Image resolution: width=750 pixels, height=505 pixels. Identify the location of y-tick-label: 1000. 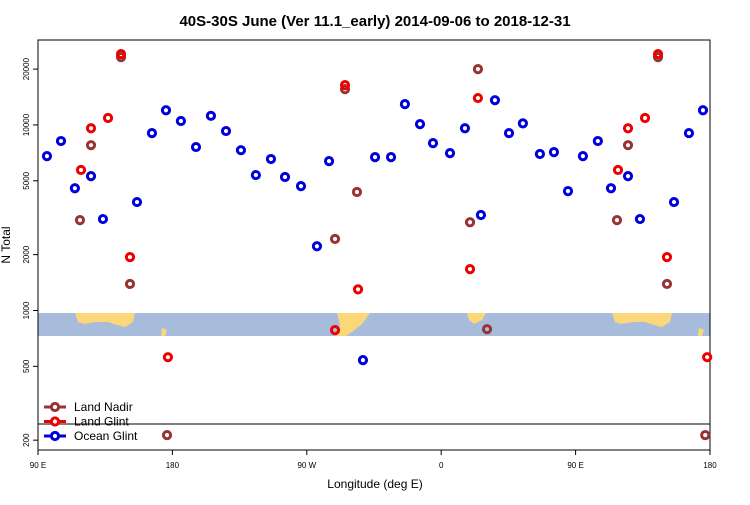
(26, 310).